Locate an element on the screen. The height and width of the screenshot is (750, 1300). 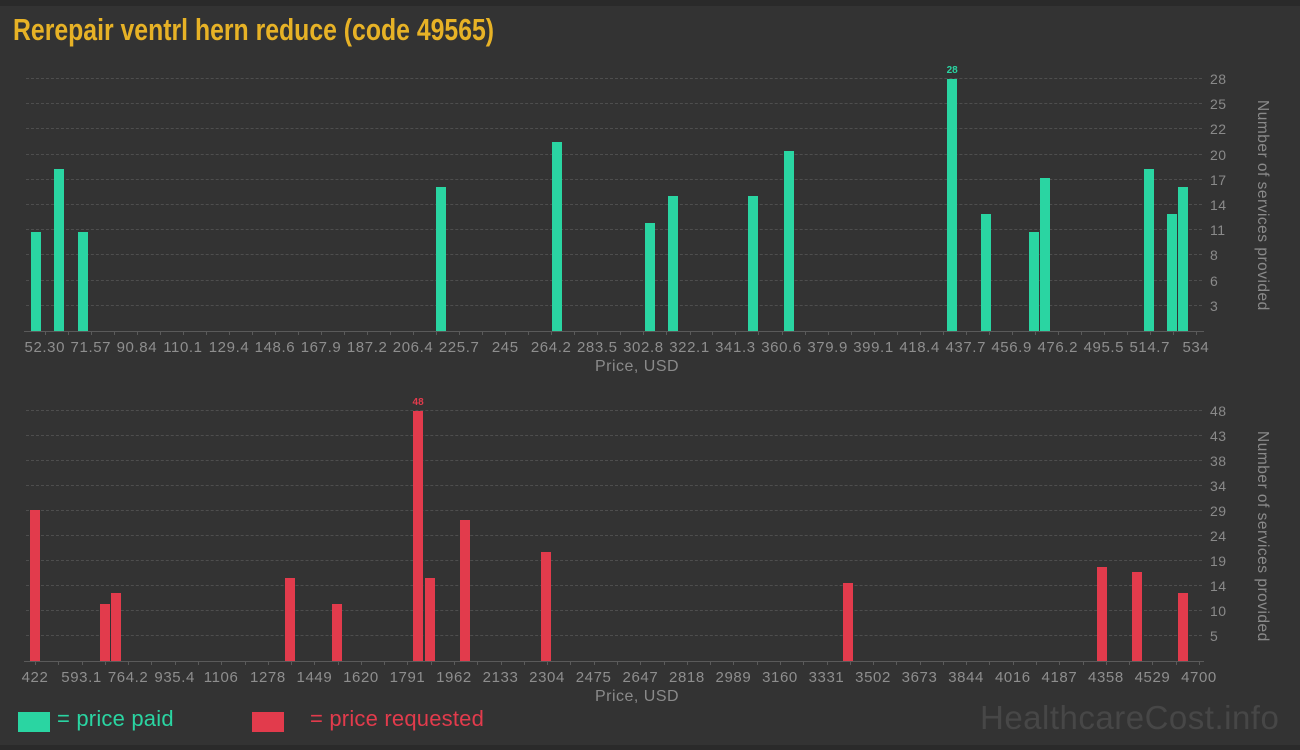
watermark: HealthcareCost.info is located at coordinates (1130, 717).